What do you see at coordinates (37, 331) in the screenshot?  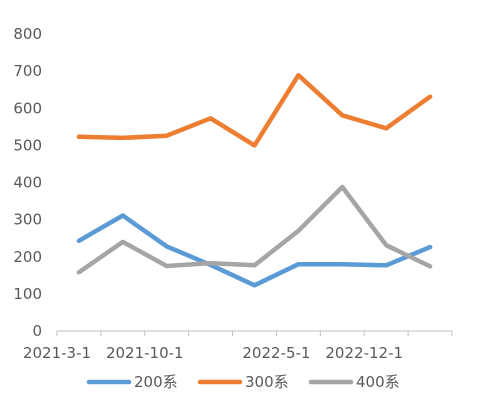 I see `y-tick-label: 0` at bounding box center [37, 331].